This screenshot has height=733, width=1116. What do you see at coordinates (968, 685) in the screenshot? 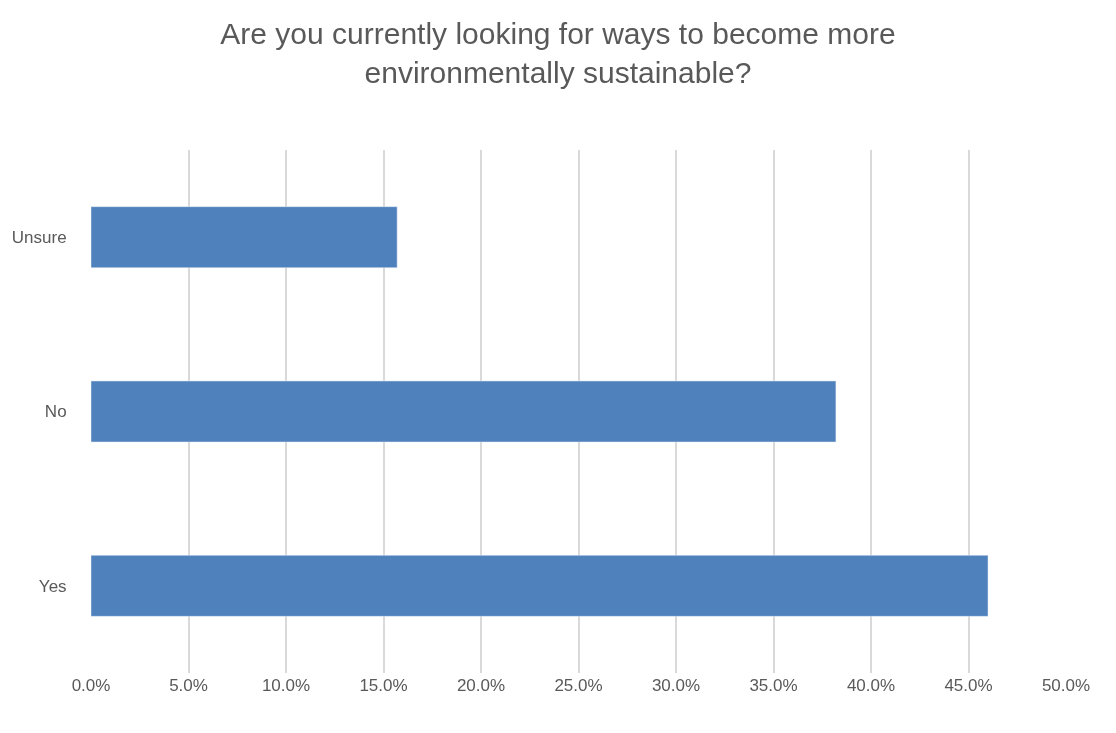
I see `x-tick-label: 45.0%` at bounding box center [968, 685].